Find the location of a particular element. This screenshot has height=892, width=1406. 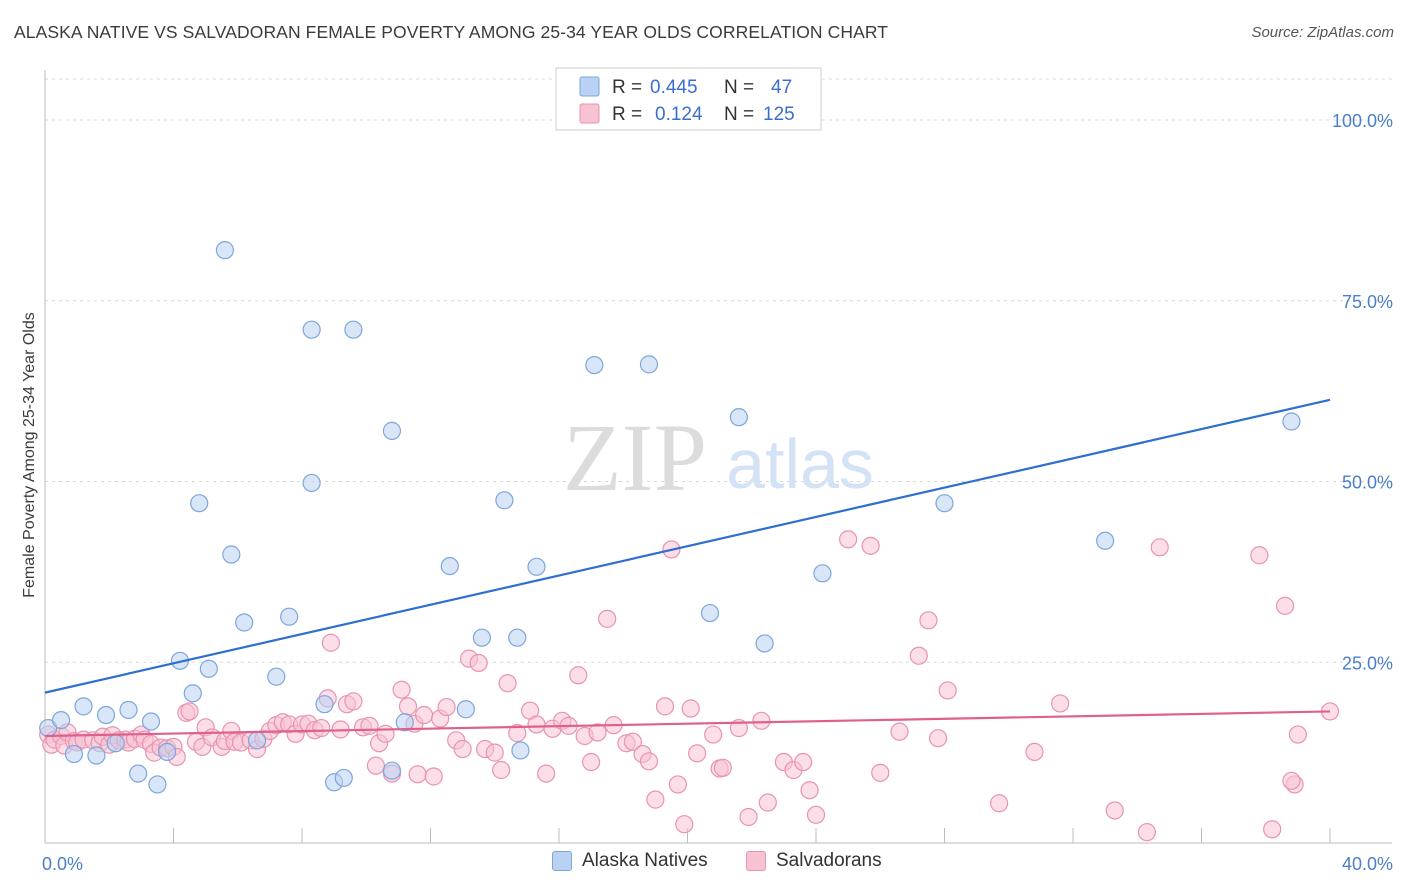

x-tick-label-min: 0.0% is located at coordinates (62, 864).